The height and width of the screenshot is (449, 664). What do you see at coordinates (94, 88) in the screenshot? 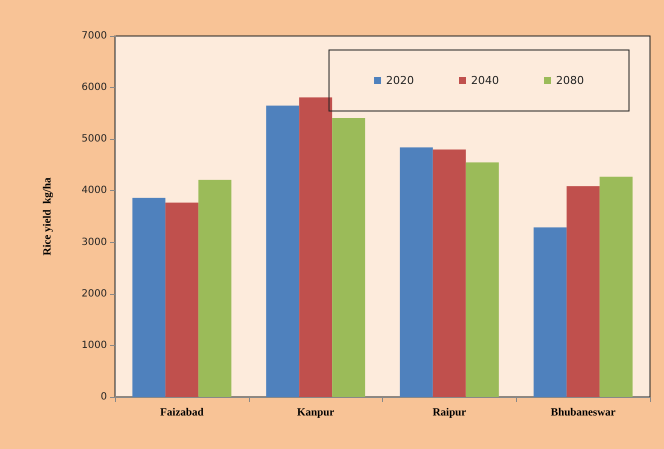
I see `y-tick-label: 6000` at bounding box center [94, 88].